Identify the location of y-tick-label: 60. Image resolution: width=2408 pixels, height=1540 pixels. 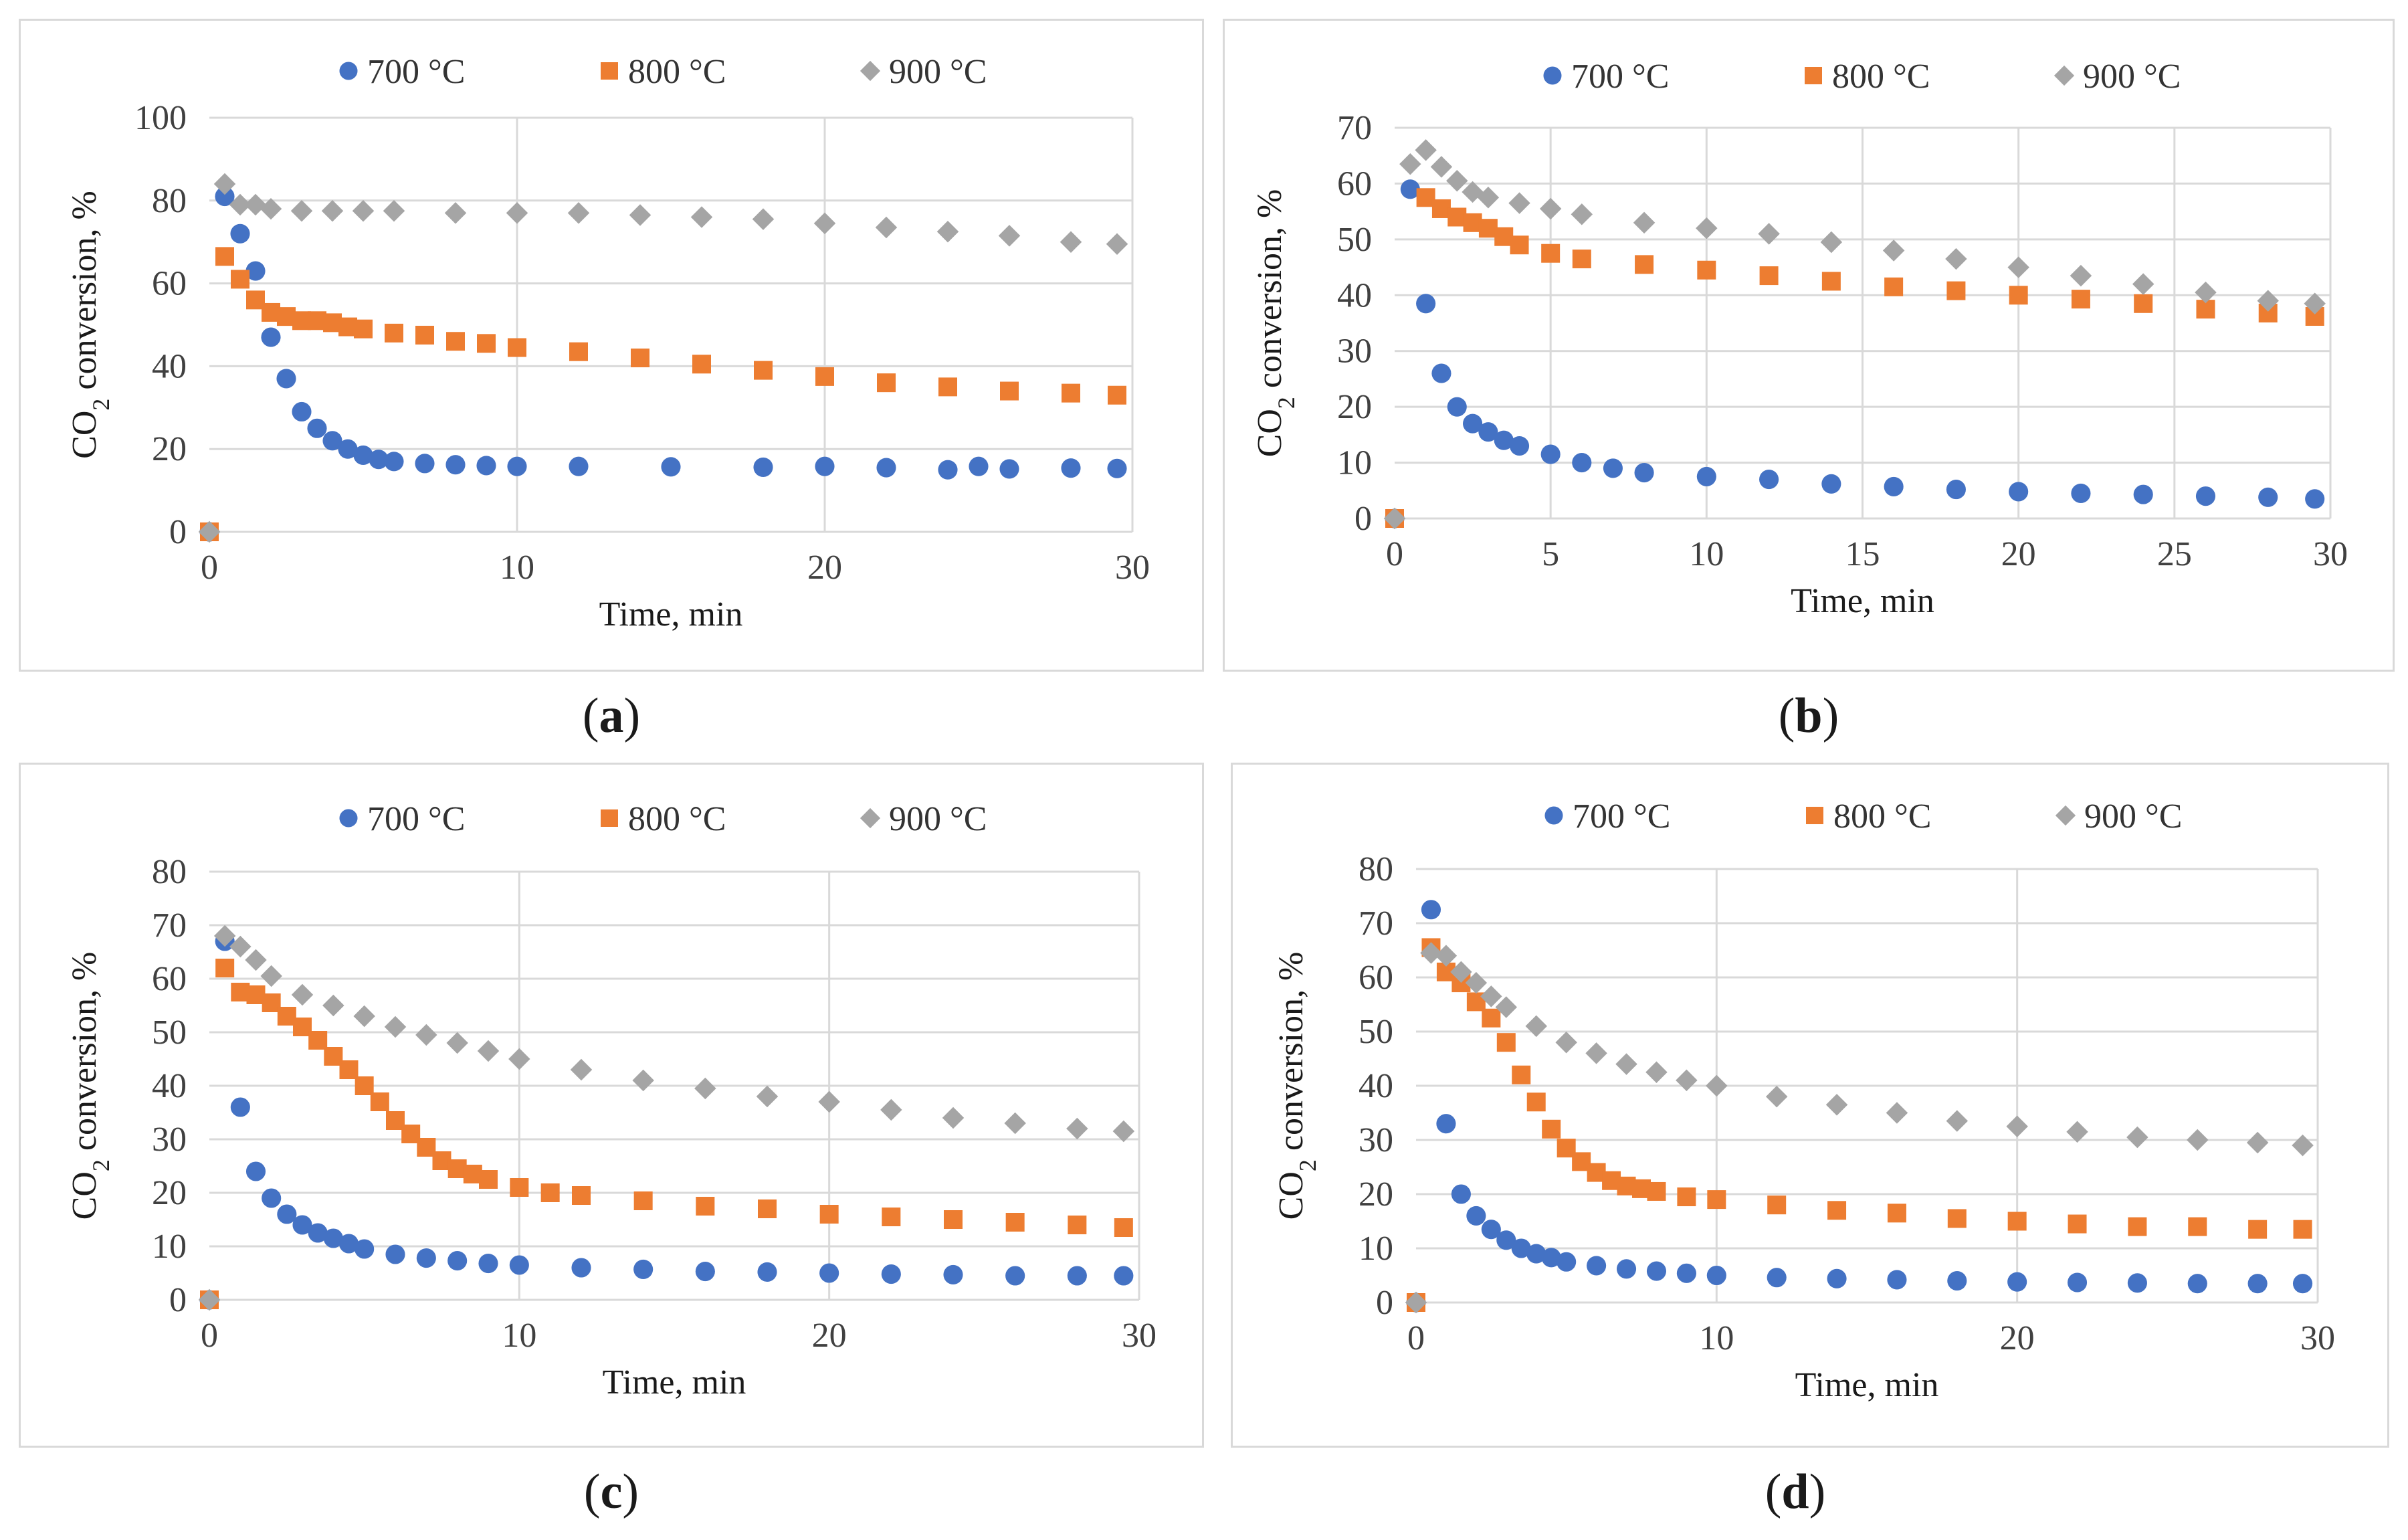
(169, 979).